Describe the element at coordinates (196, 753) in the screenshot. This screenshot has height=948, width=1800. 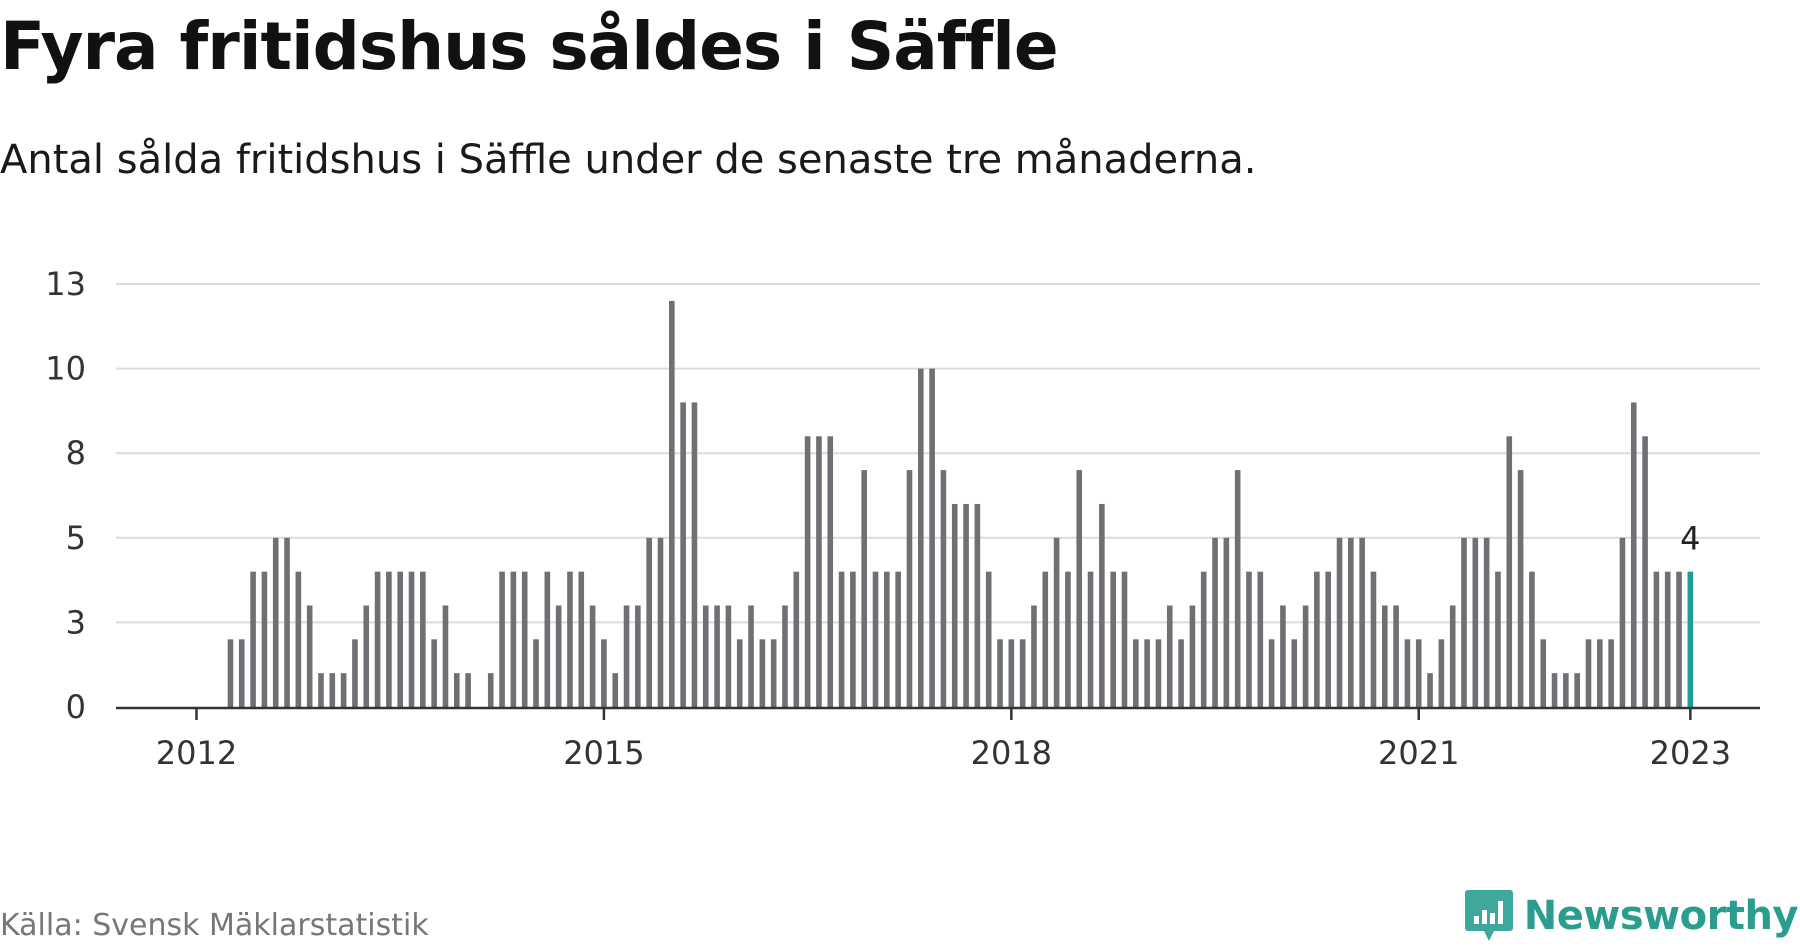
I see `x-tick-label: 2012` at that location.